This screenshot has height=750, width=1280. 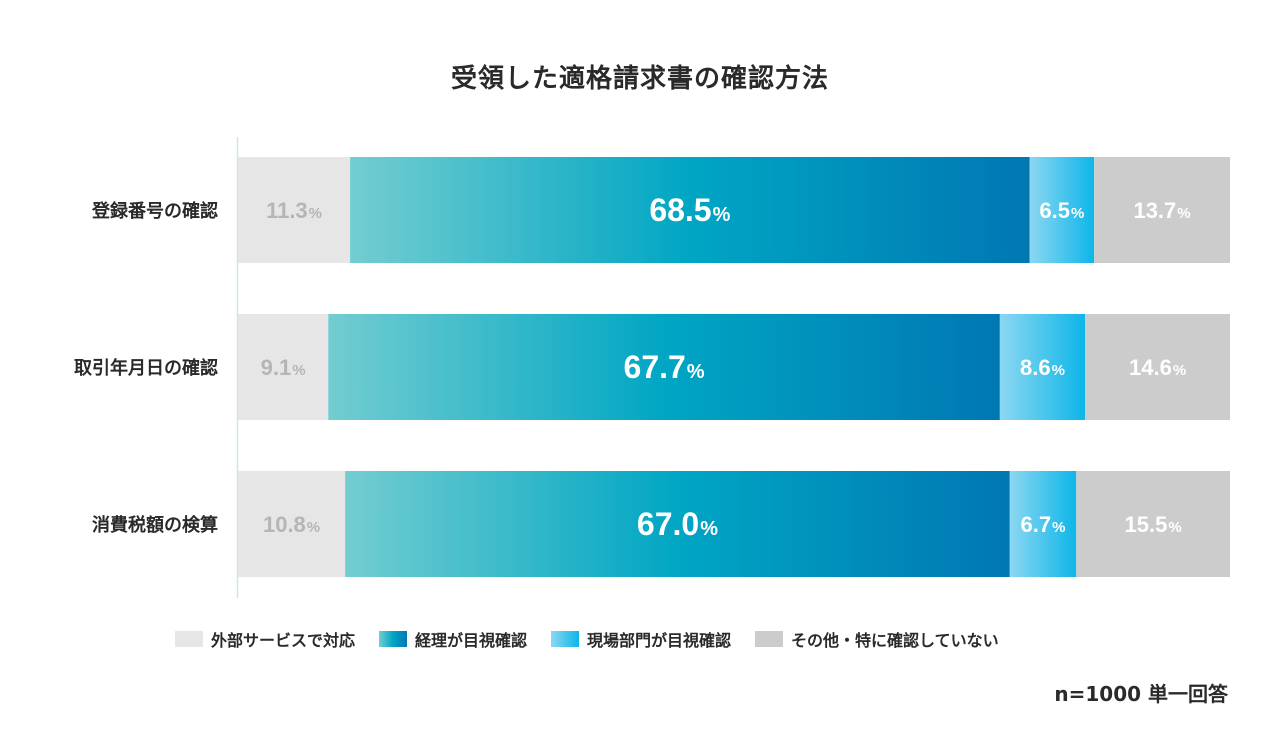 What do you see at coordinates (471, 640) in the screenshot?
I see `legend-label: 経理が目視確認` at bounding box center [471, 640].